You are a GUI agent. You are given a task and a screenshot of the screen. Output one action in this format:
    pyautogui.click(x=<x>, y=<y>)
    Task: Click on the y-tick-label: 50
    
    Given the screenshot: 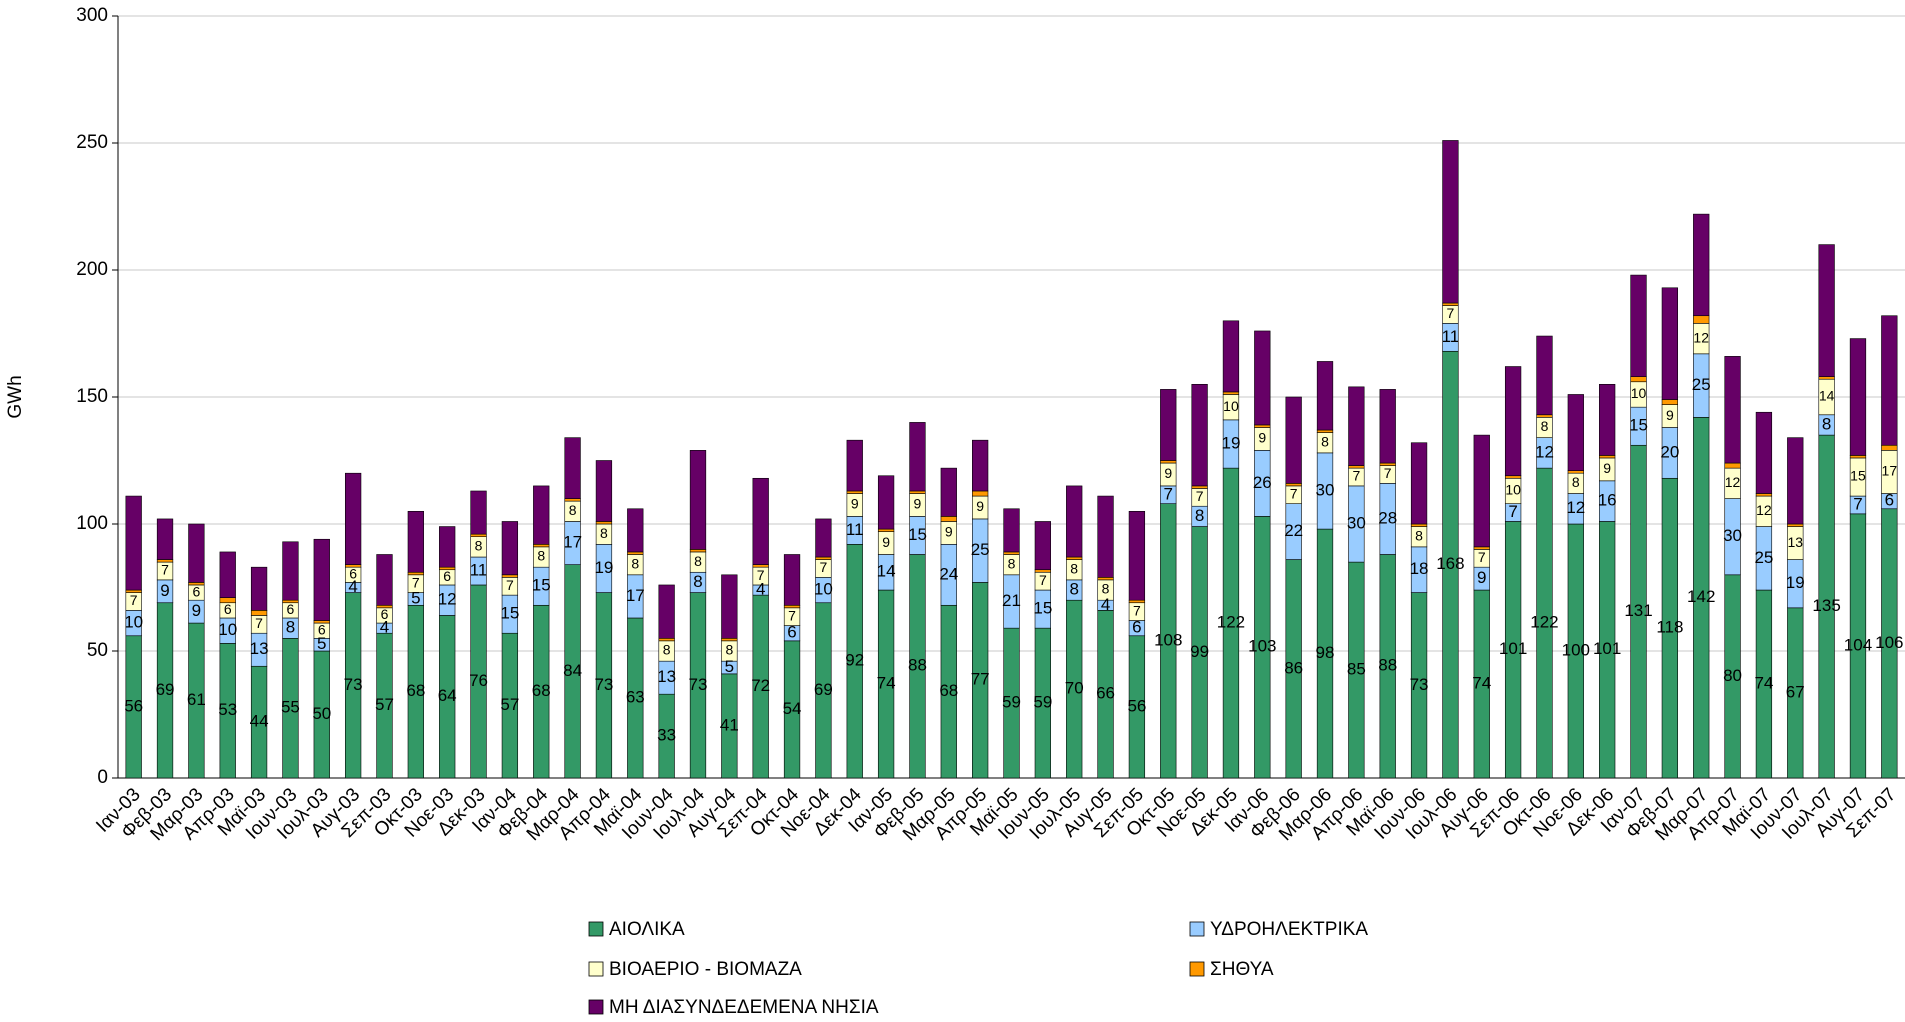 What is the action you would take?
    pyautogui.click(x=97, y=650)
    